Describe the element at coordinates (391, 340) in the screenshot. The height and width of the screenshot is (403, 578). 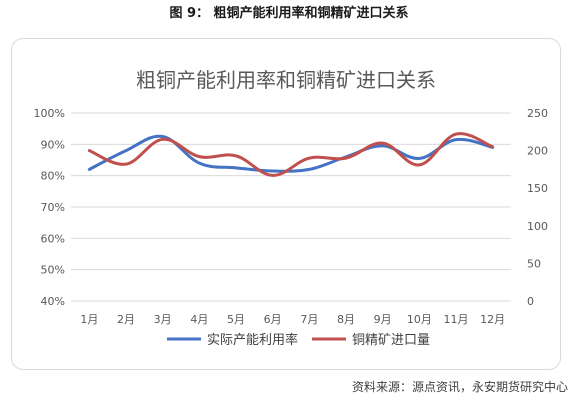
I see `legend-label-1: 铜精矿进口量` at that location.